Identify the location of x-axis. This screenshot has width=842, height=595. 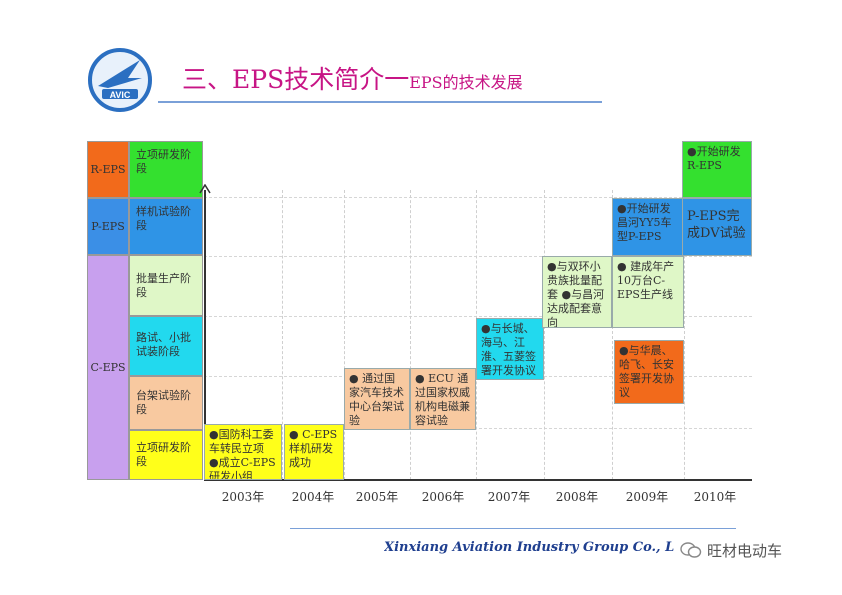
(478, 480).